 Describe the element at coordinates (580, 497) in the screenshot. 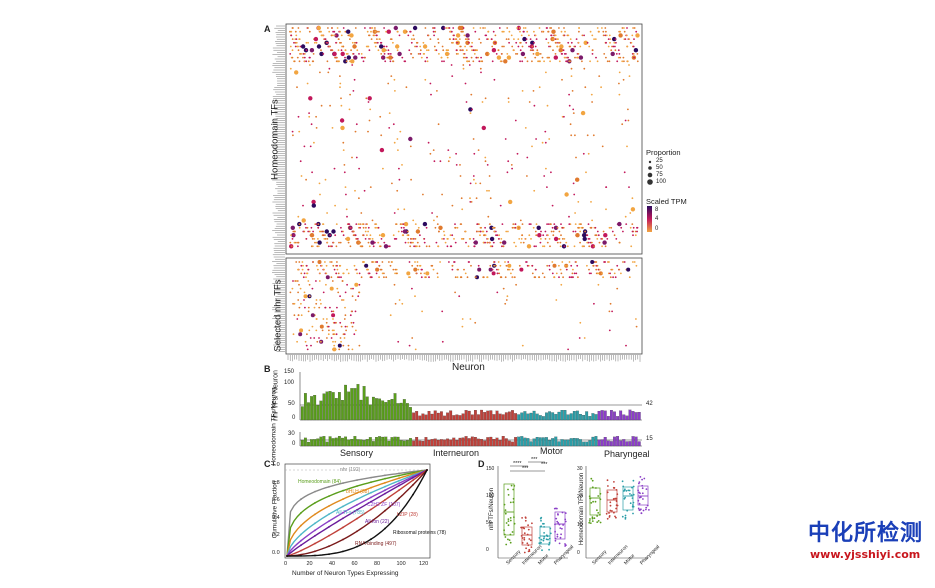

I see `box-ytick-right: 20` at that location.